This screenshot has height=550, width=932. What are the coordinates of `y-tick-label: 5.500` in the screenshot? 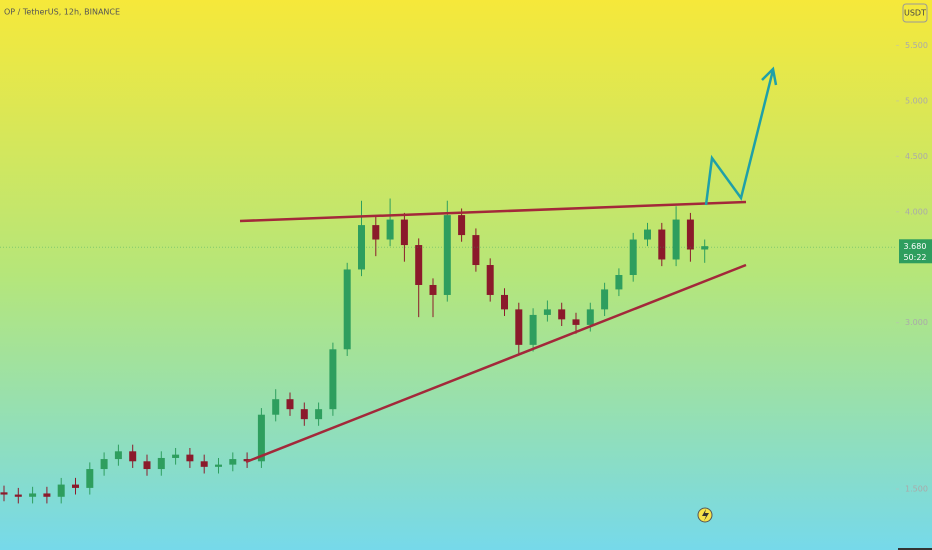 It's located at (916, 45).